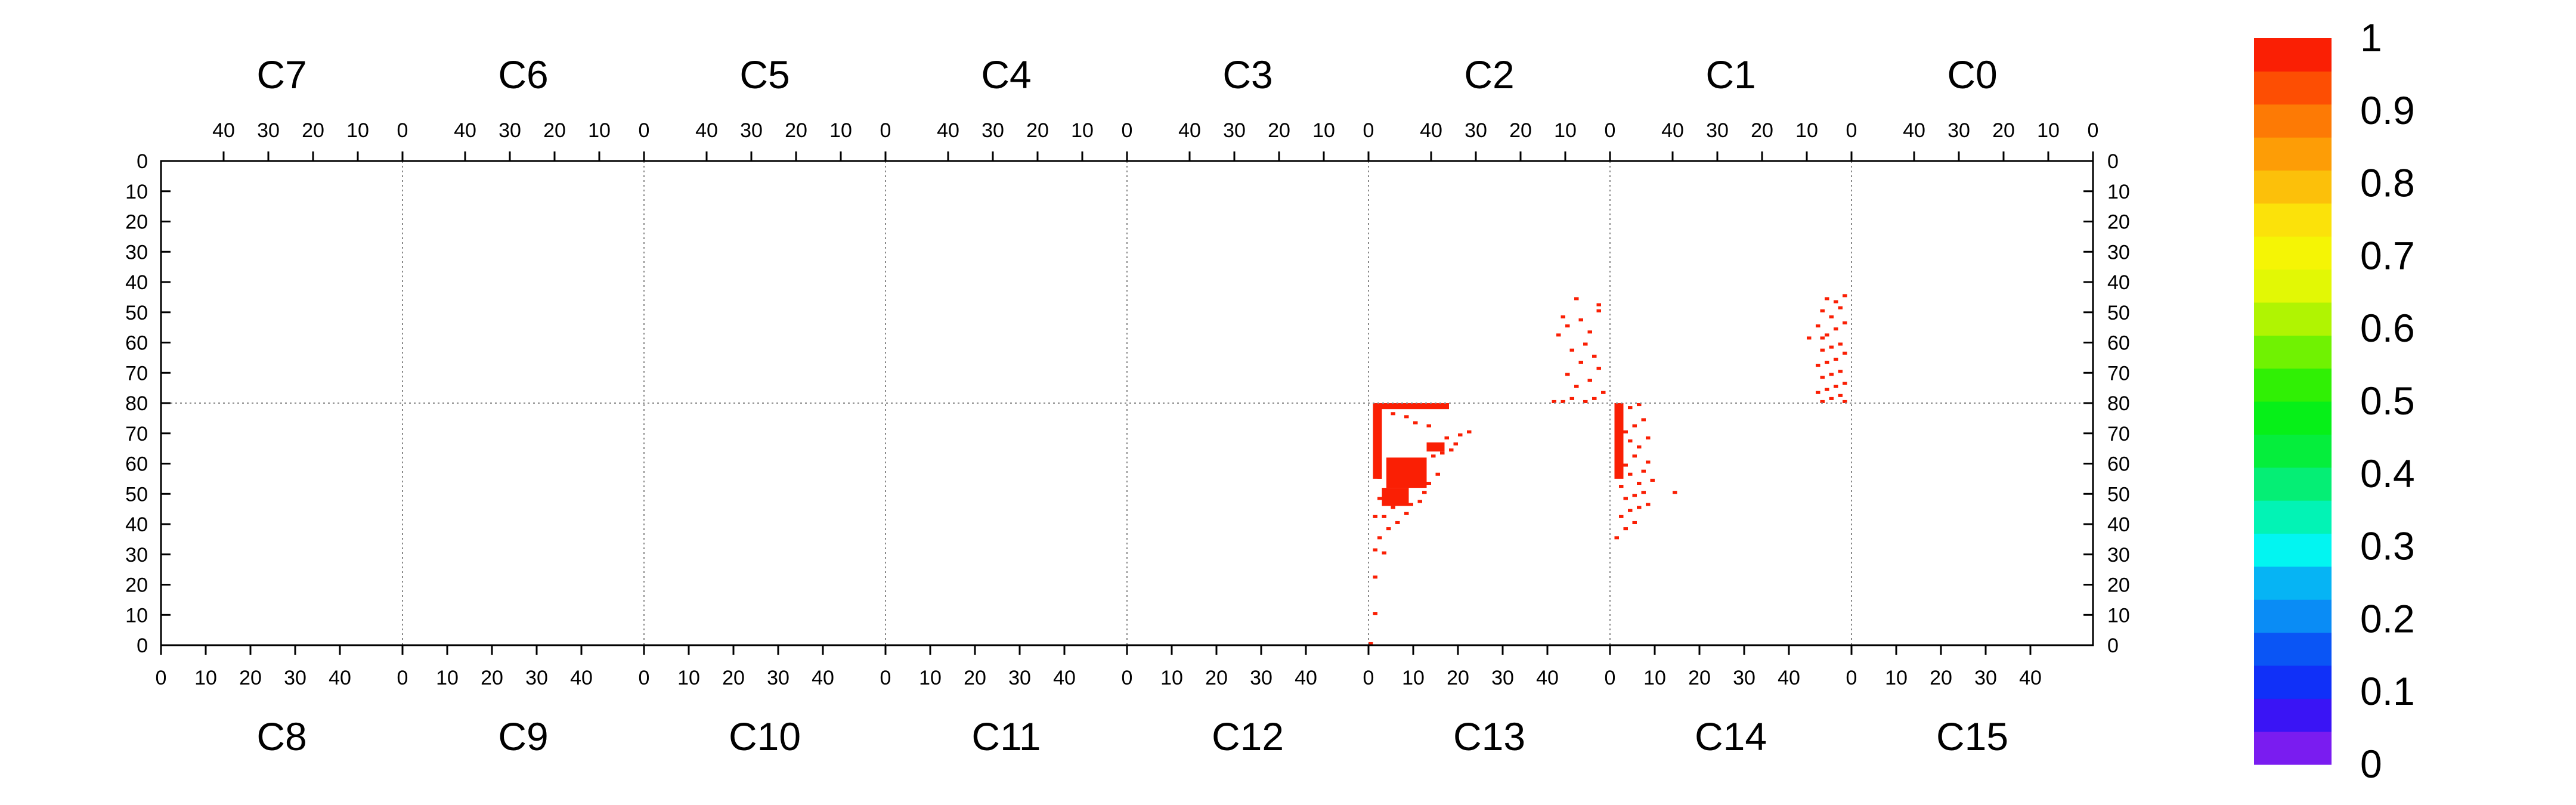 This screenshot has width=2576, height=805. I want to click on colorbar-label: 0.2, so click(2387, 618).